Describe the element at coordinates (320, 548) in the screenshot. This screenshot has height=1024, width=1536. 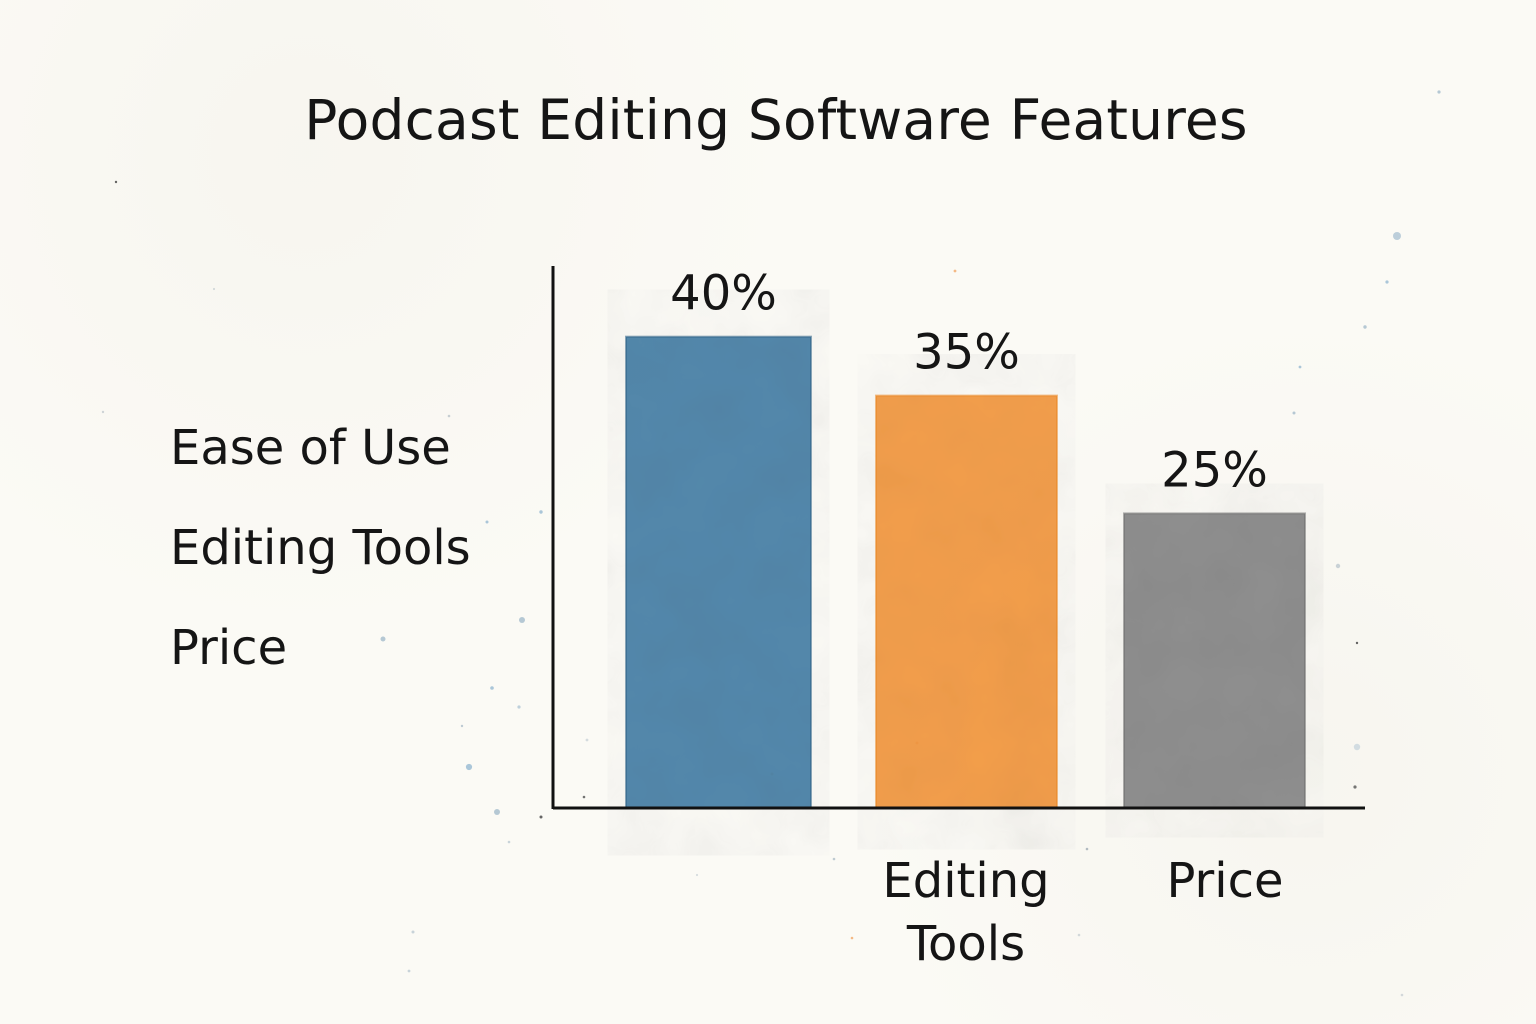
I see `legend-item-editing-tools: Editing Tools` at that location.